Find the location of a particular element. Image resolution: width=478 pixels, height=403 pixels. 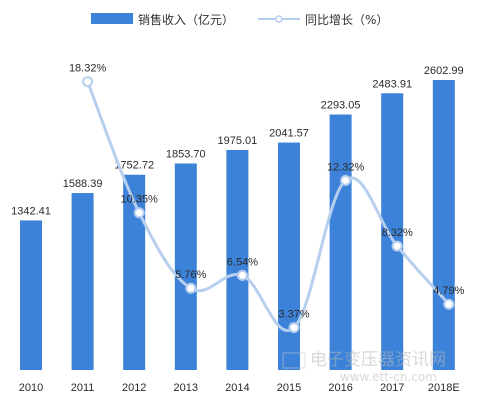

line-value-label: 12.32% is located at coordinates (346, 167).